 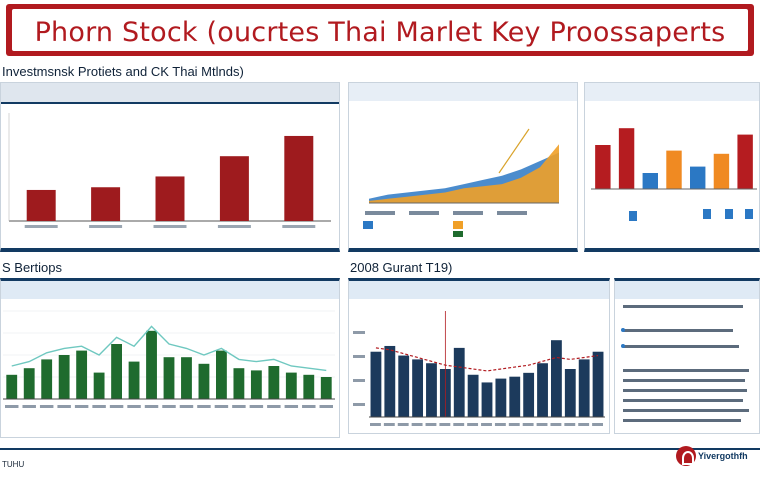 What do you see at coordinates (463, 92) in the screenshot?
I see `panel-top-center-header` at bounding box center [463, 92].